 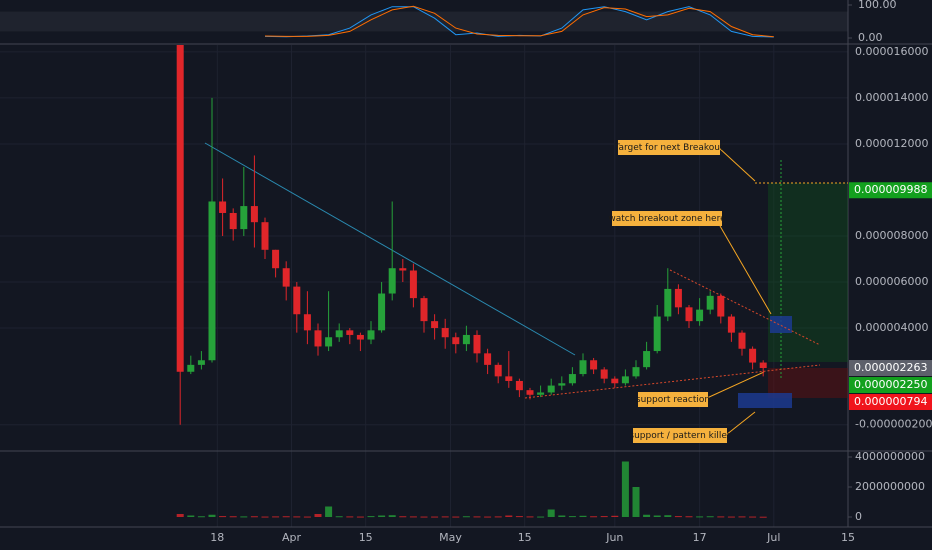 I want to click on y-tick-label: 0.000008000, so click(x=891, y=235).